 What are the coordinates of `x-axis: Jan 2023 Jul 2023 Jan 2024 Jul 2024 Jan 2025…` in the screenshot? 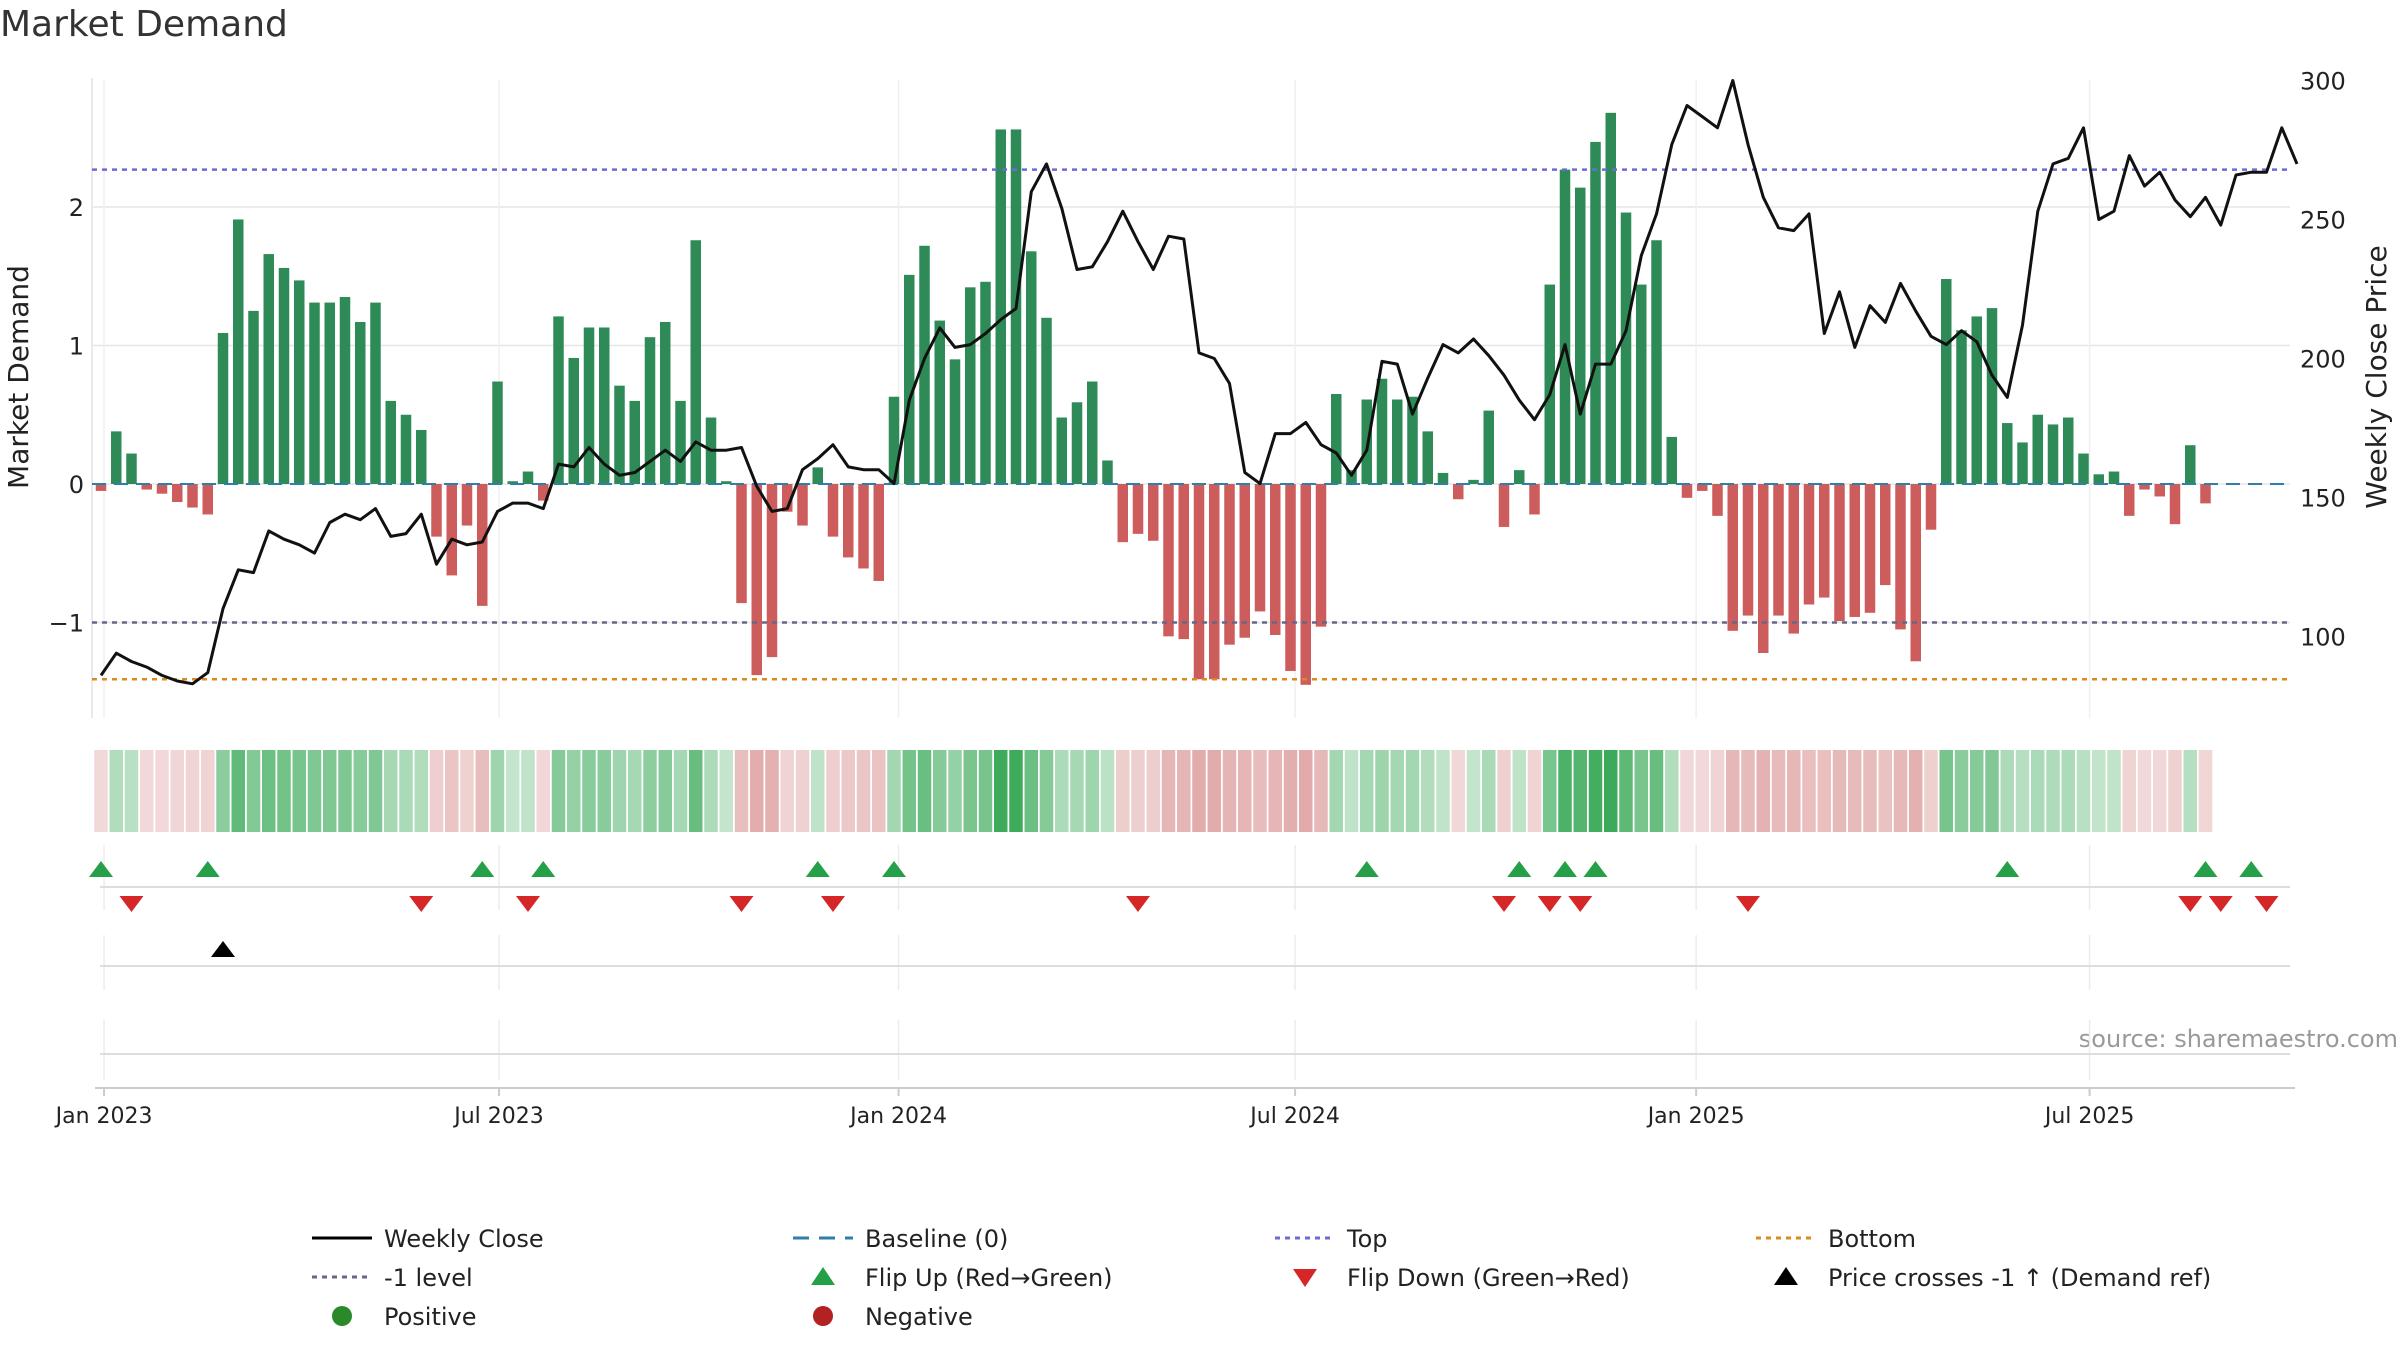 It's located at (1174, 1108).